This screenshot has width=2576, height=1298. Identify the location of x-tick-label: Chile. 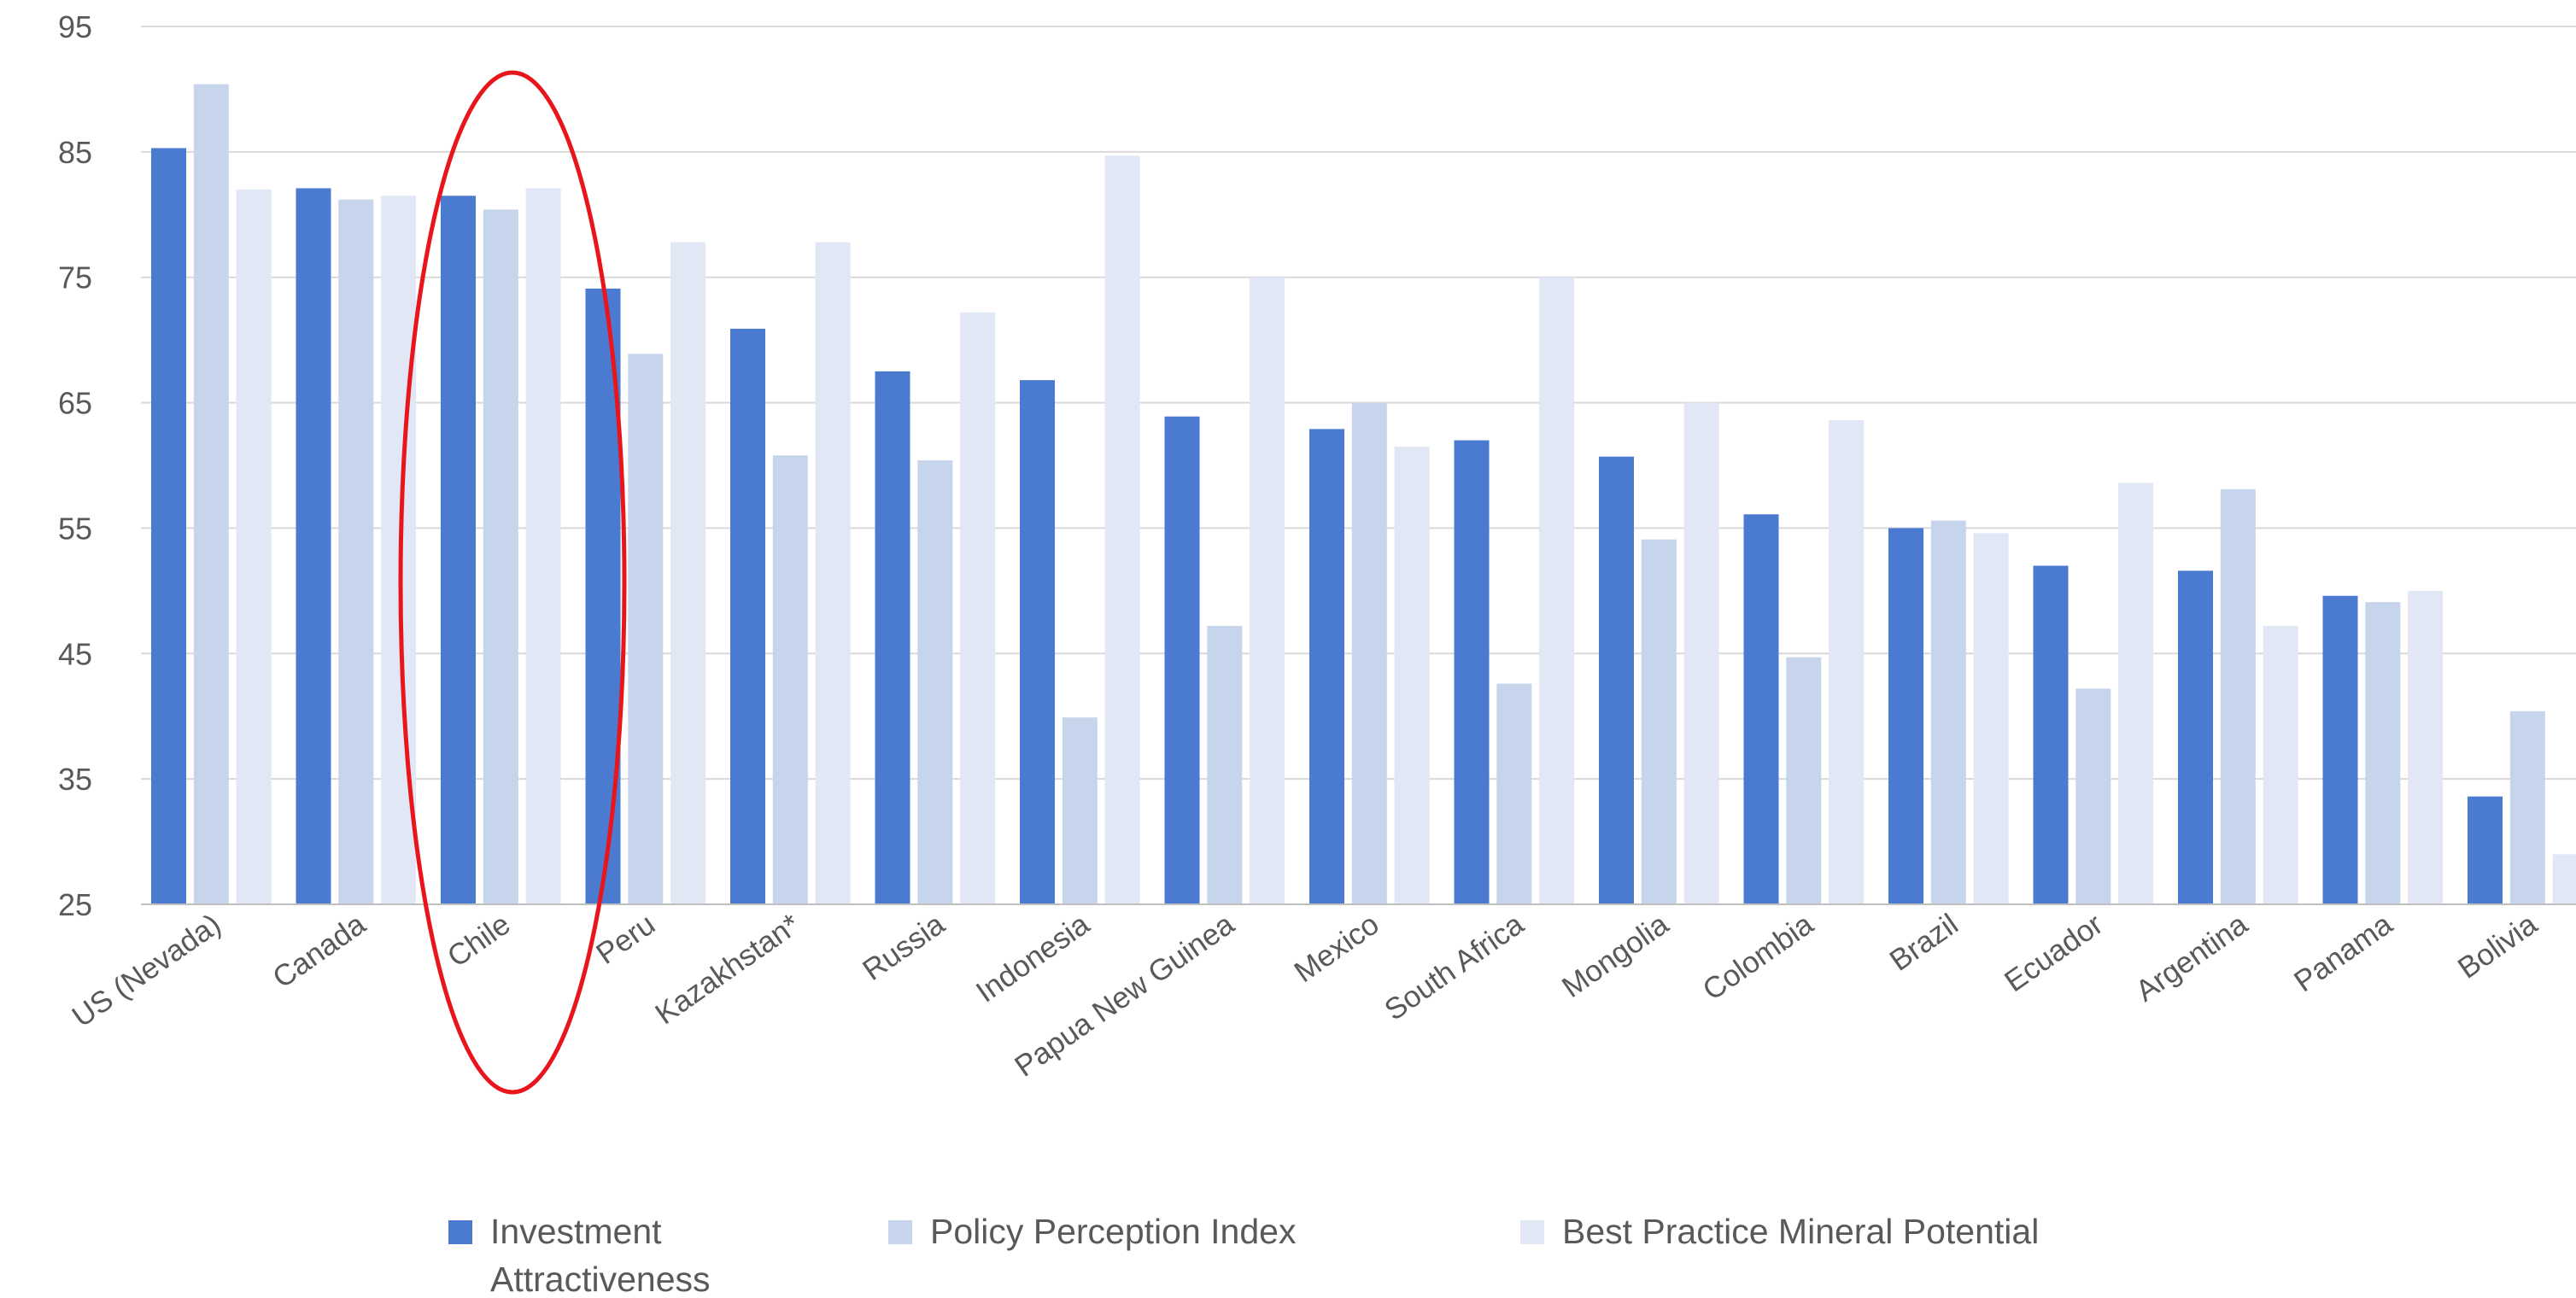
(480, 941).